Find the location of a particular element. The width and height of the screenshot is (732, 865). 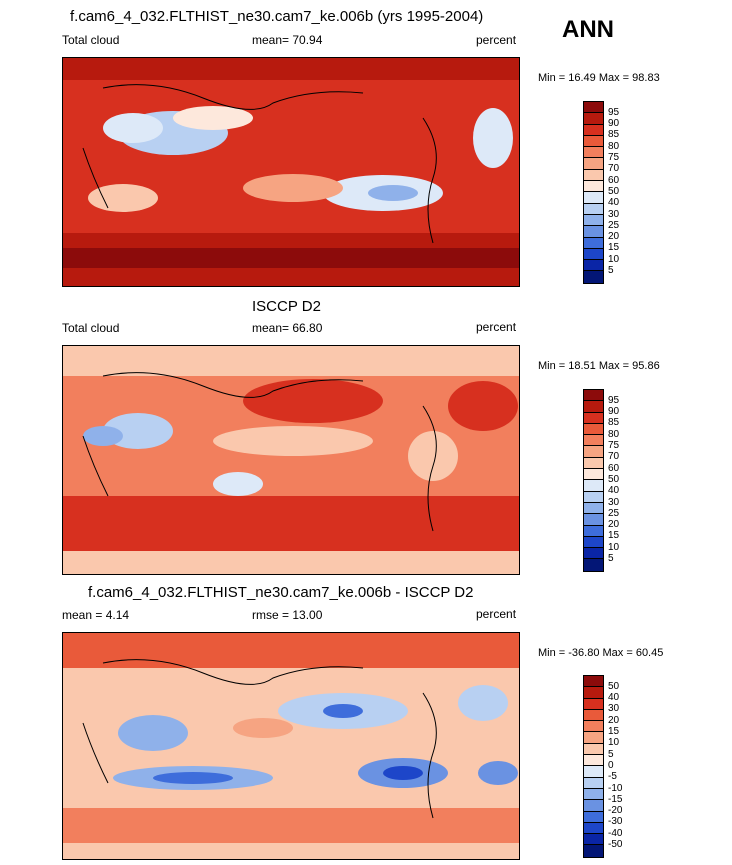

season-label: ANN is located at coordinates (588, 29).